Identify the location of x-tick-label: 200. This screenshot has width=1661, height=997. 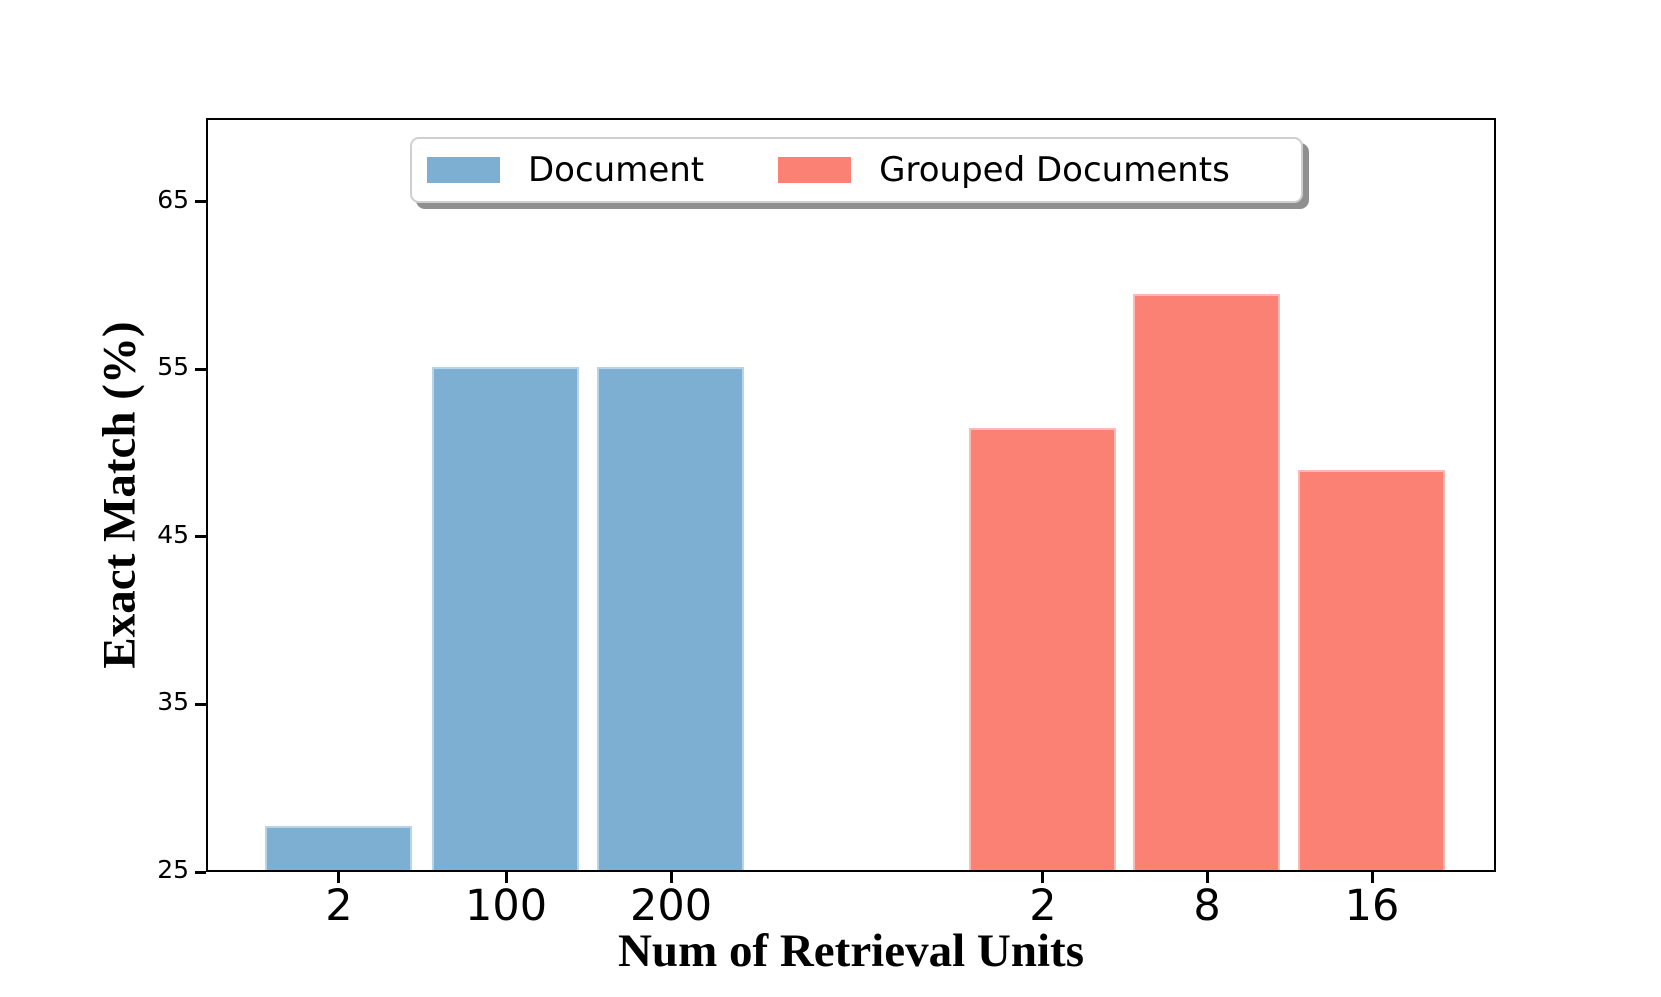
(671, 906).